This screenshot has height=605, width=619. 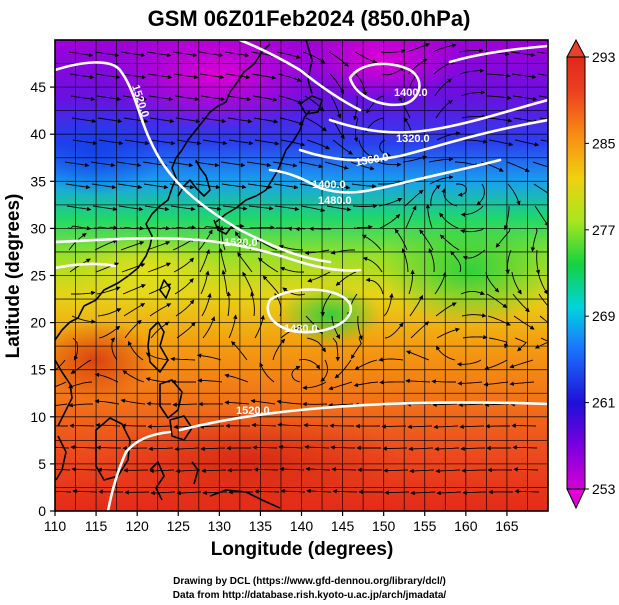 What do you see at coordinates (55, 526) in the screenshot?
I see `x-tick-label: 110` at bounding box center [55, 526].